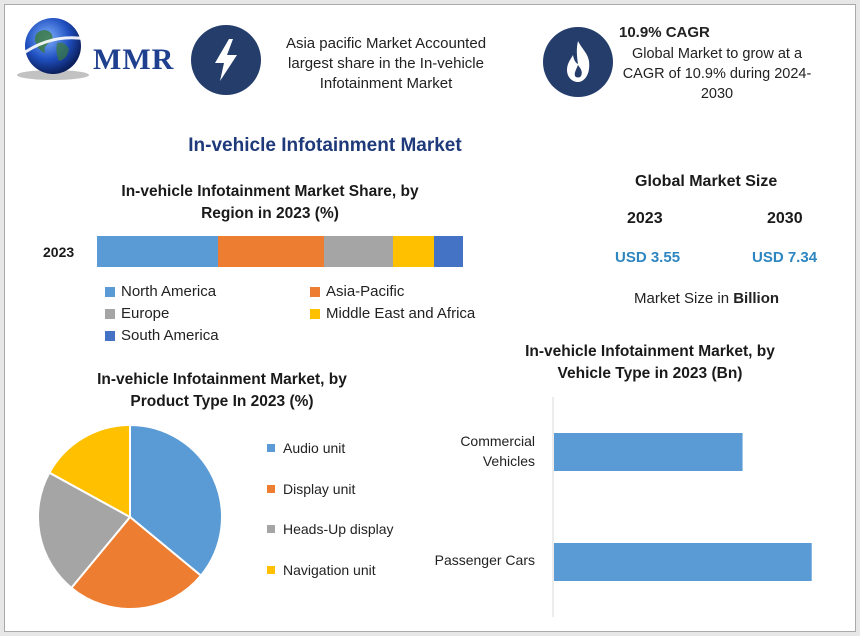 This screenshot has width=860, height=636. Describe the element at coordinates (706, 181) in the screenshot. I see `market-size-title: Global Market Size` at that location.